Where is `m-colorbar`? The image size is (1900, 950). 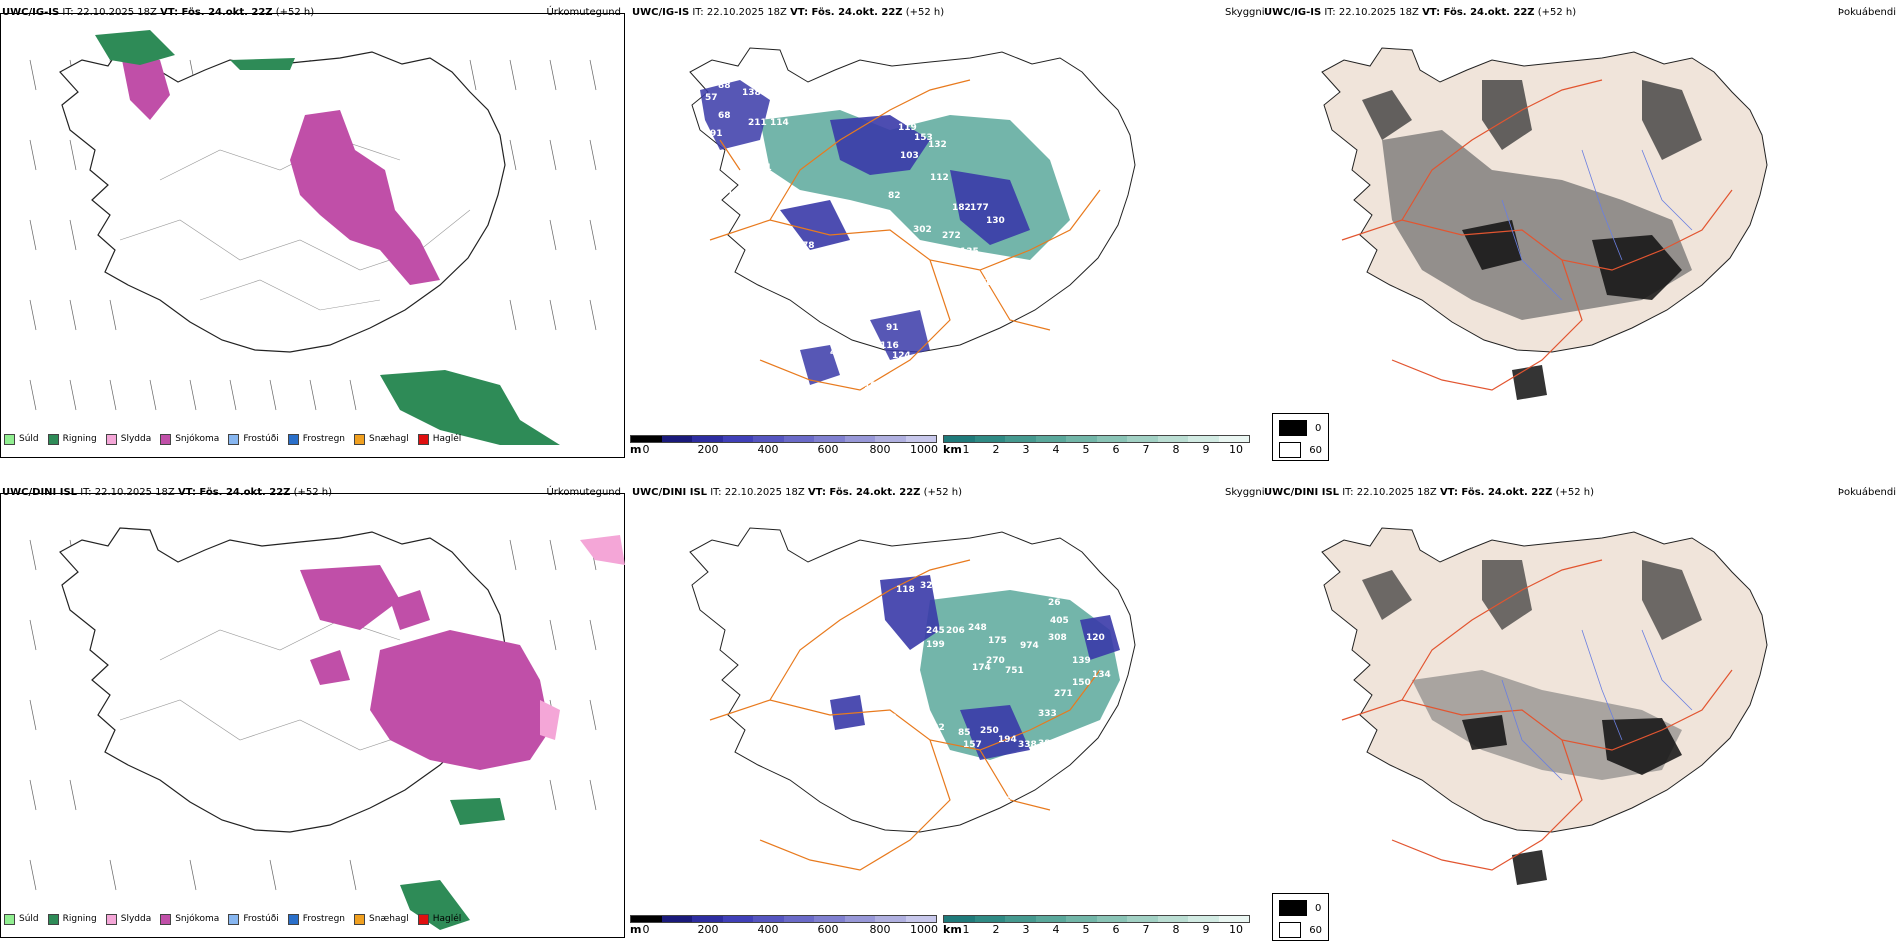 m-colorbar is located at coordinates (783, 439).